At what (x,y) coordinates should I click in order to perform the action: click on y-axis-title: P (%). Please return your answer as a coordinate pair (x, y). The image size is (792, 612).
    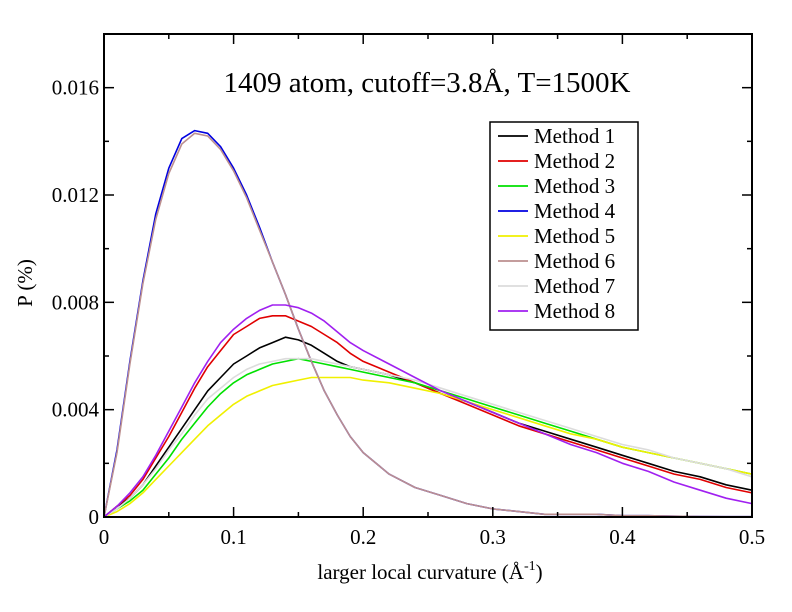
    Looking at the image, I should click on (25, 283).